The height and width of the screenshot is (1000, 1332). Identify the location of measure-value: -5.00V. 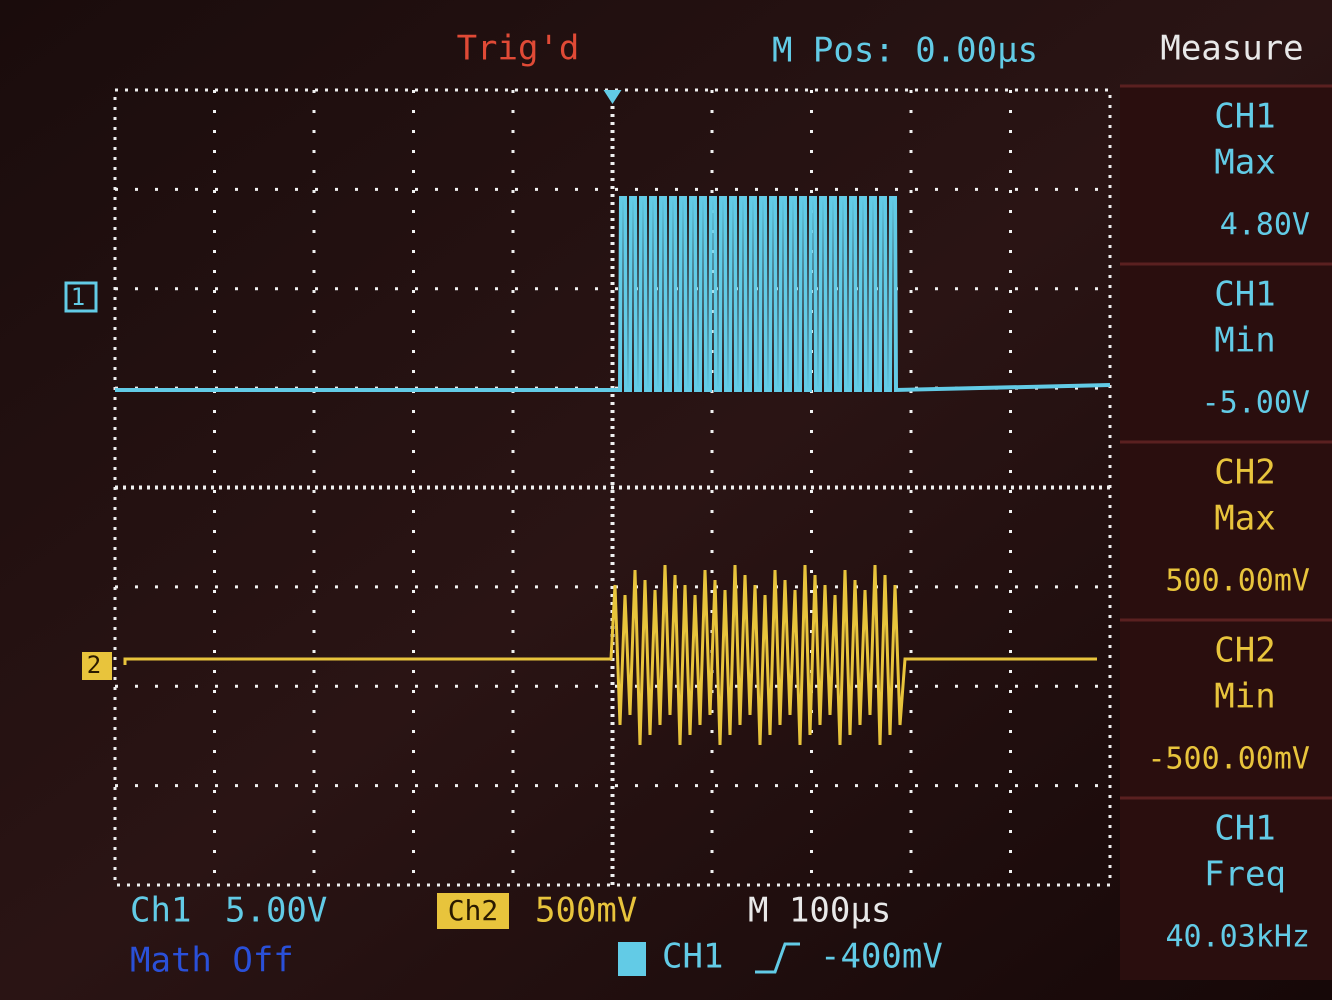
(1256, 403).